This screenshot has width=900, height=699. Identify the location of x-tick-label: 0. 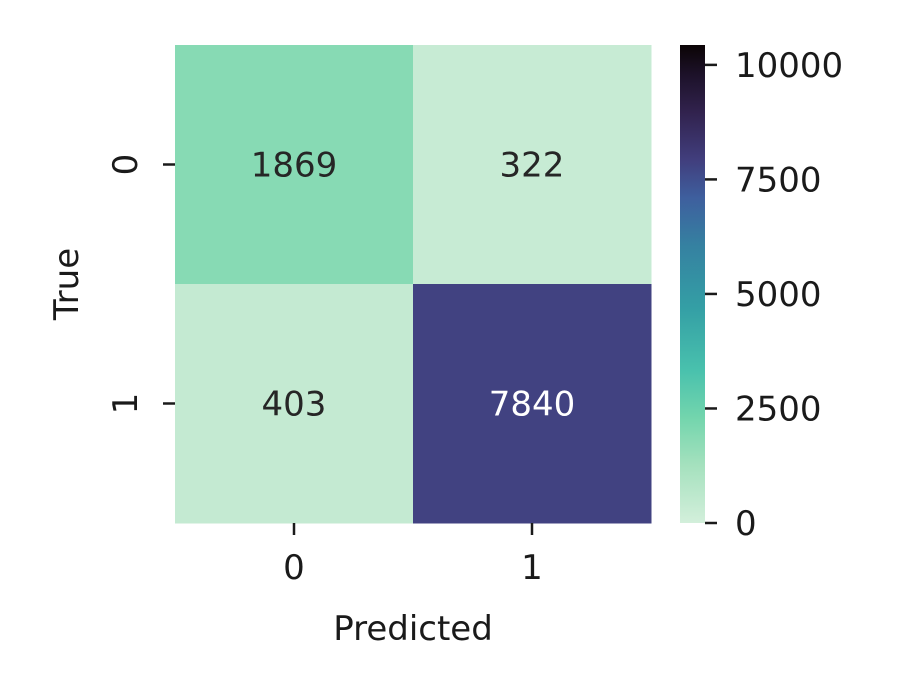
(294, 568).